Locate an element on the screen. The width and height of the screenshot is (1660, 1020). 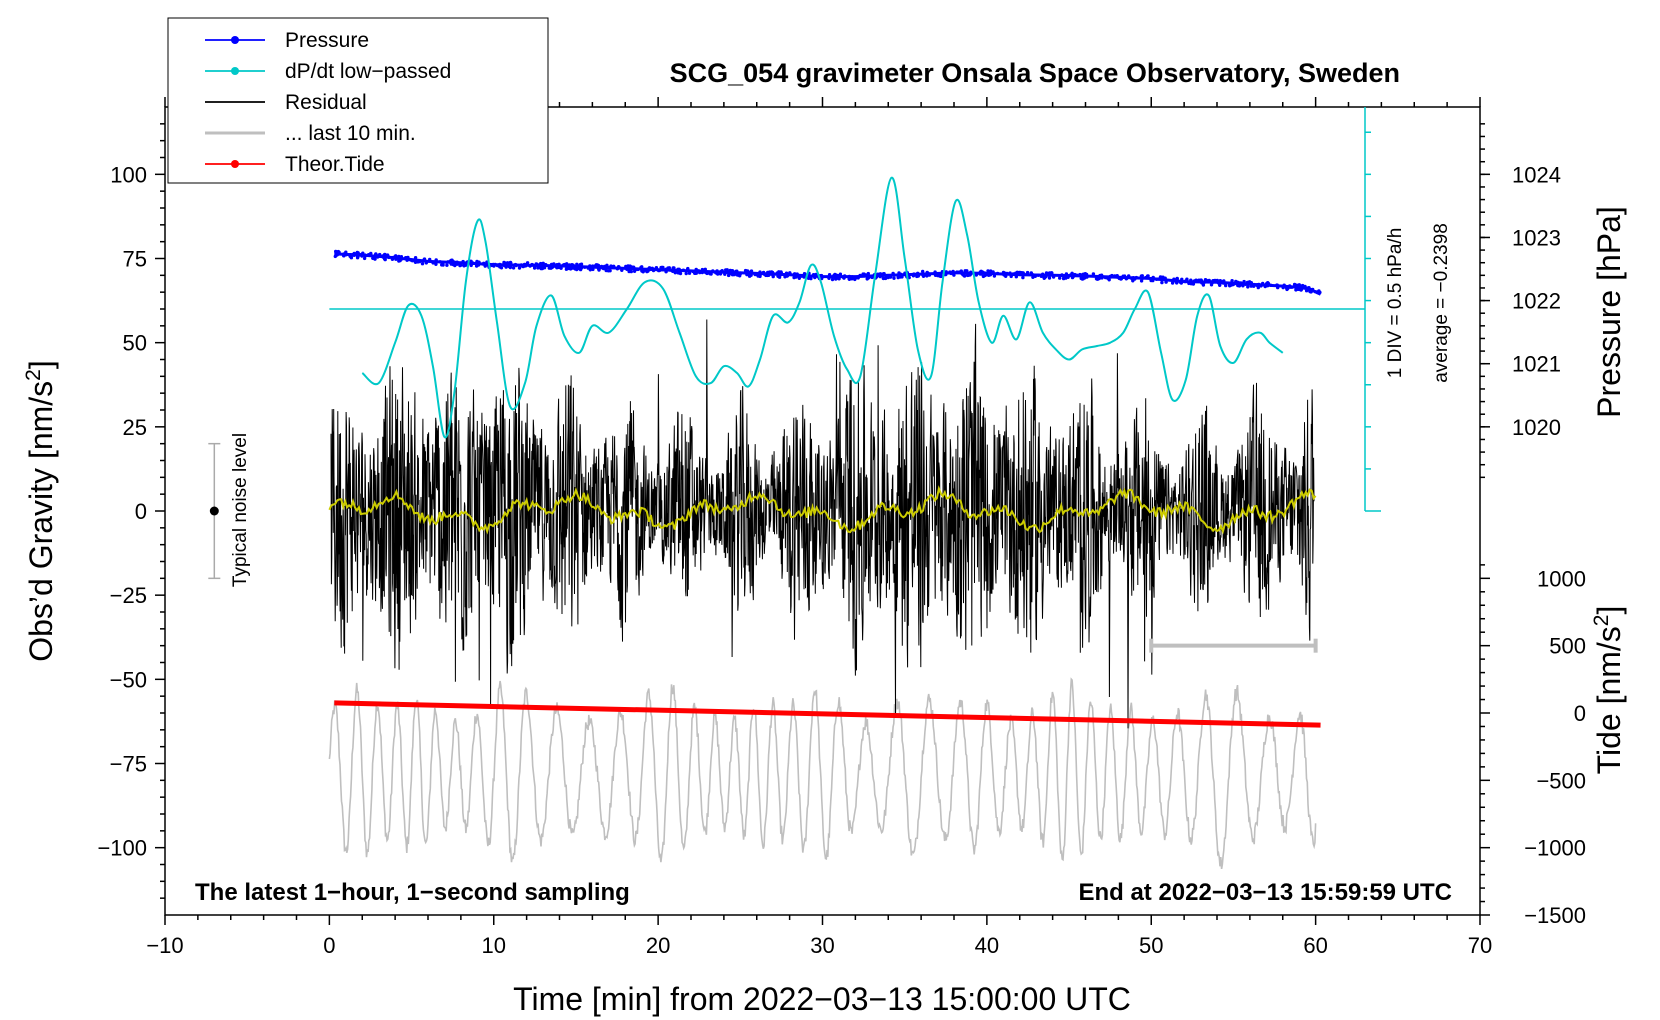
div-scale-label: 1 DIV = 0.5 hPa/h is located at coordinates (1395, 303).